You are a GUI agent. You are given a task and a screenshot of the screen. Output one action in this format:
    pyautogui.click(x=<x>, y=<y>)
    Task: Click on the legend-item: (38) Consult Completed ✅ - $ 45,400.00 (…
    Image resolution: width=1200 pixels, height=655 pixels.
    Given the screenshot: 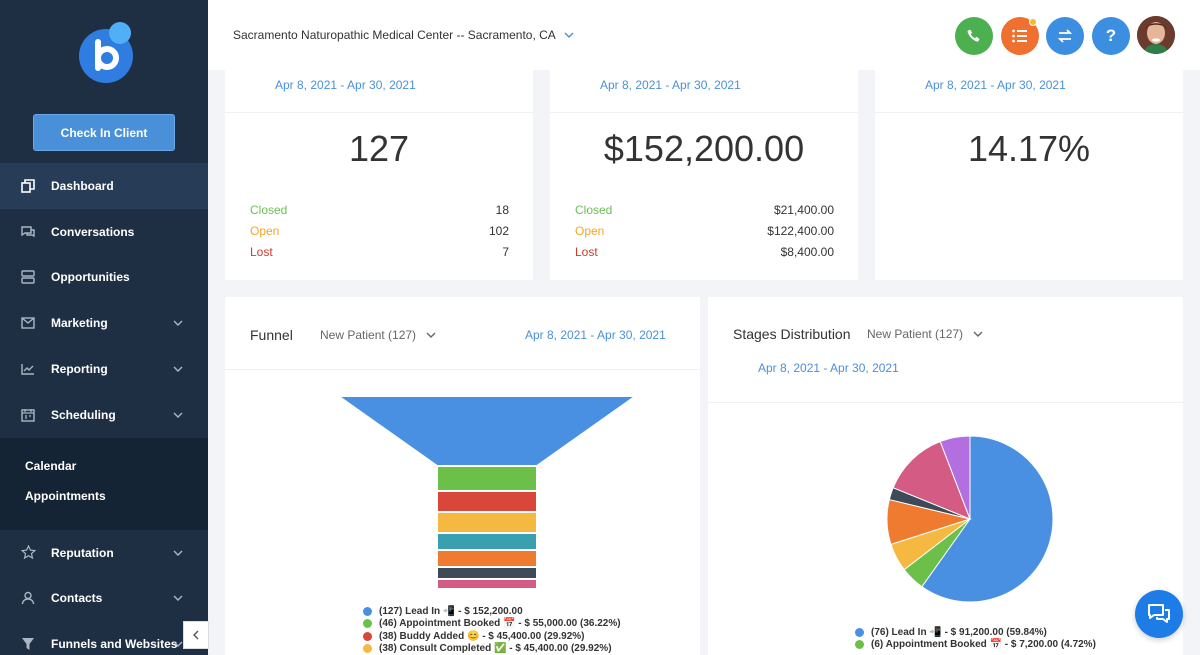 What is the action you would take?
    pyautogui.click(x=492, y=649)
    